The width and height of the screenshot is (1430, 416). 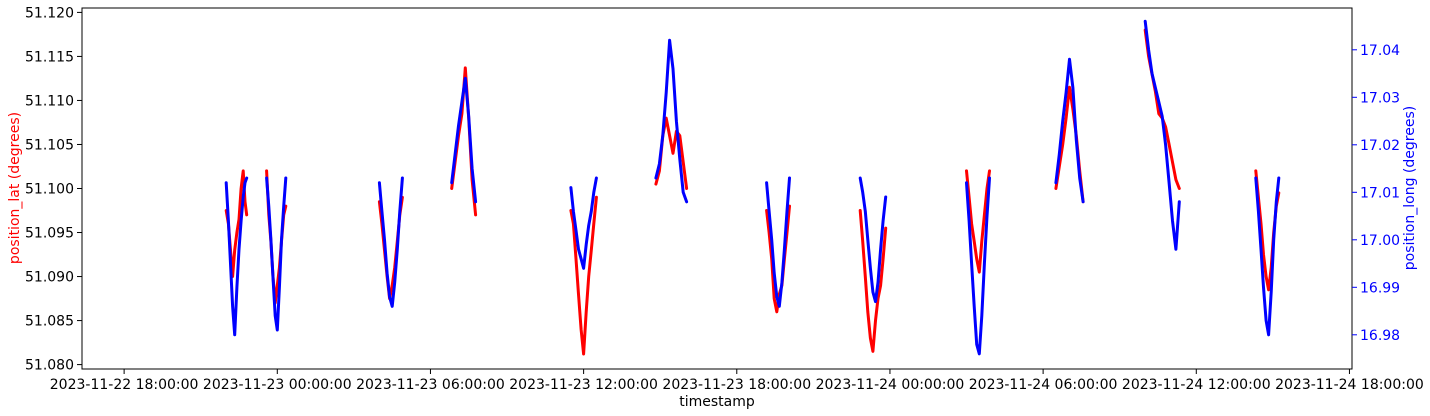 I want to click on y-right-axis: 16.98 16.99 17.00 17.01 17.02 17.03 17.04, so click(x=1376, y=193).